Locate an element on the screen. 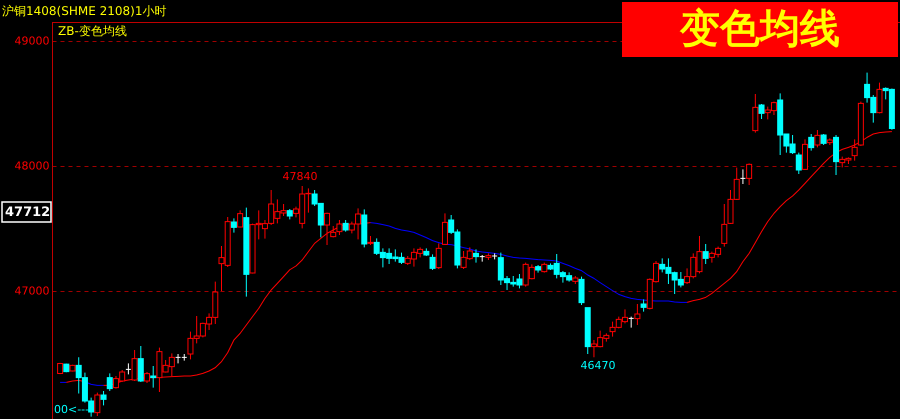  annotation: 47840 is located at coordinates (300, 176).